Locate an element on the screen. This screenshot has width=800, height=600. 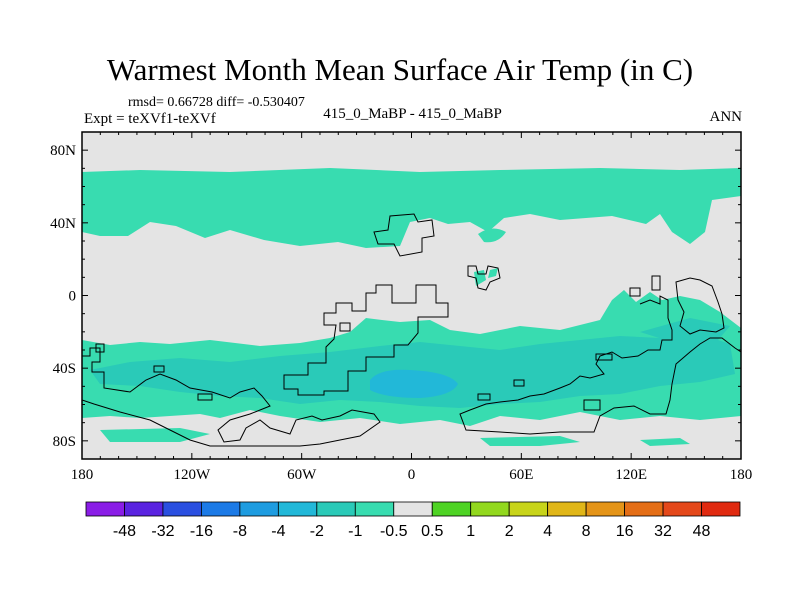
x-tick-label: 120E is located at coordinates (631, 475).